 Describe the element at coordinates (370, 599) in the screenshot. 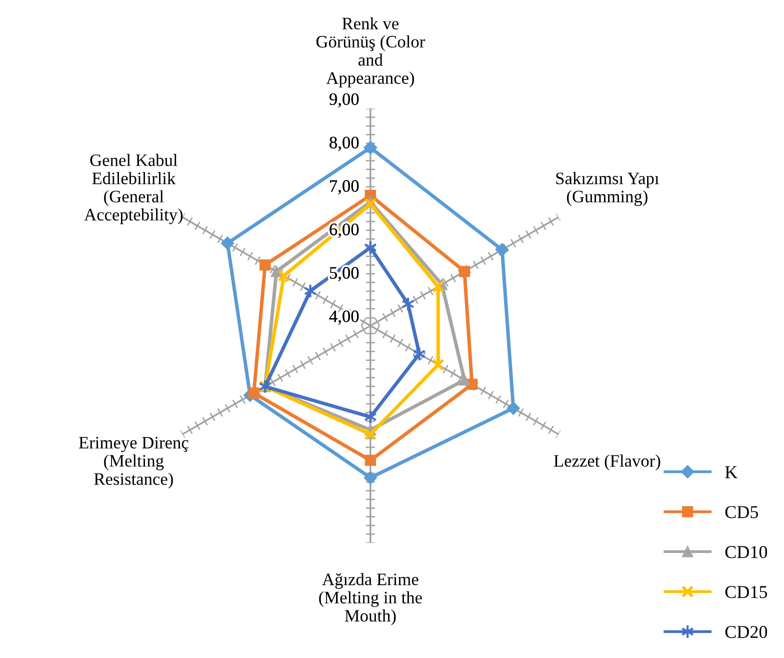

I see `spoke-label: Ağızda Erime (Melting in the Mouth)` at that location.